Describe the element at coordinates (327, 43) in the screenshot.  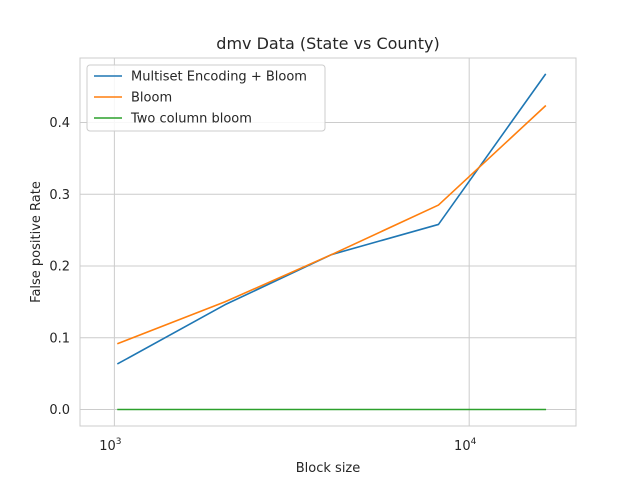
I see `chart-title: dmv Data (State vs County)` at that location.